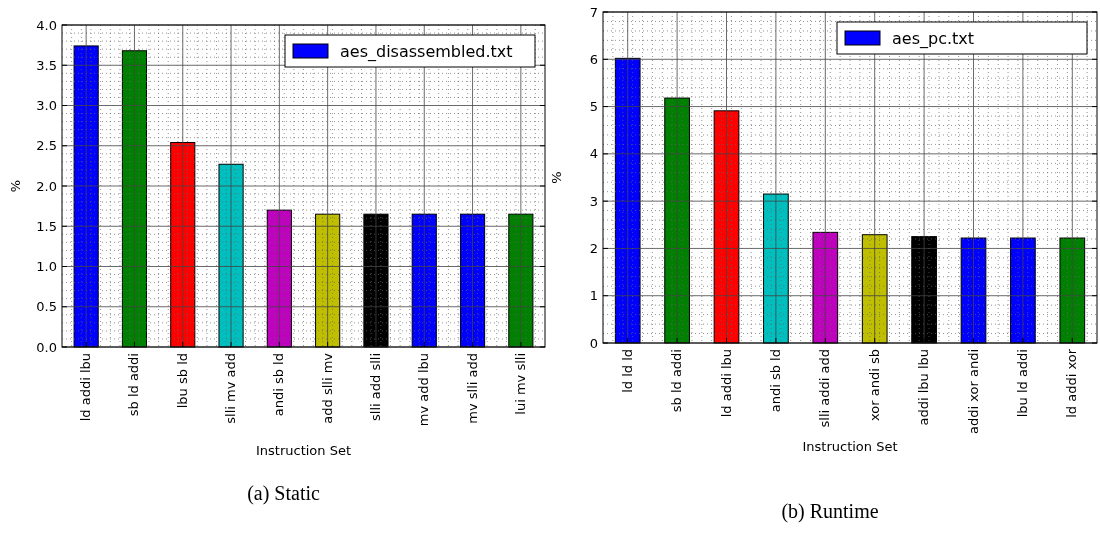 This screenshot has height=534, width=1100. What do you see at coordinates (46, 186) in the screenshot?
I see `y-tick-label: 2.0` at bounding box center [46, 186].